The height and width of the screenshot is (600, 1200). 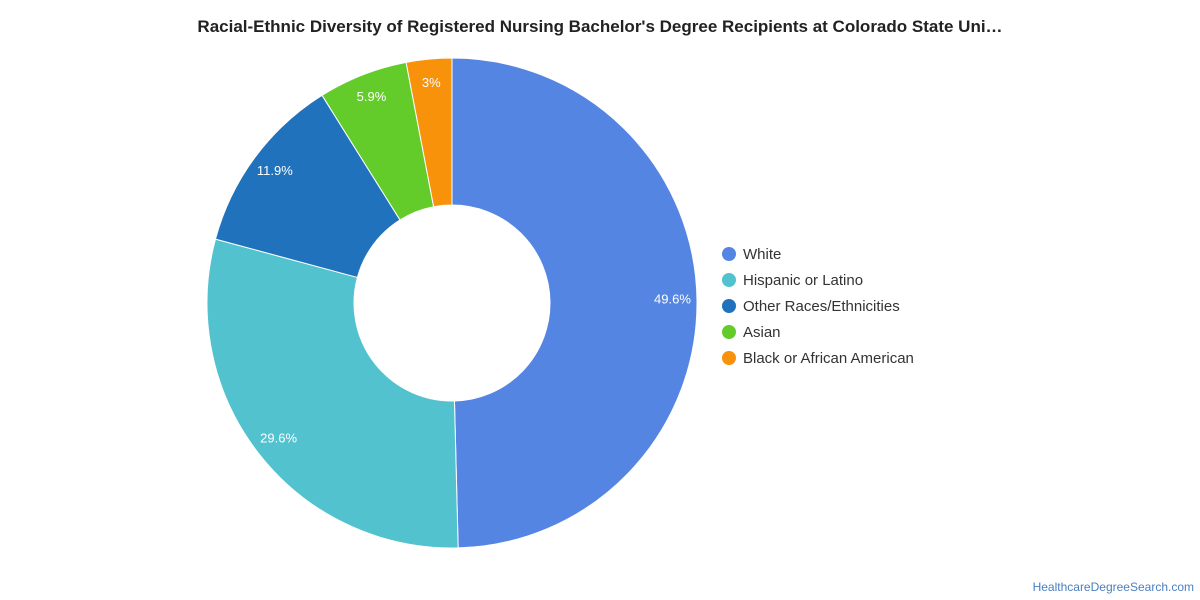 What do you see at coordinates (278, 438) in the screenshot?
I see `slice-label: 29.6%` at bounding box center [278, 438].